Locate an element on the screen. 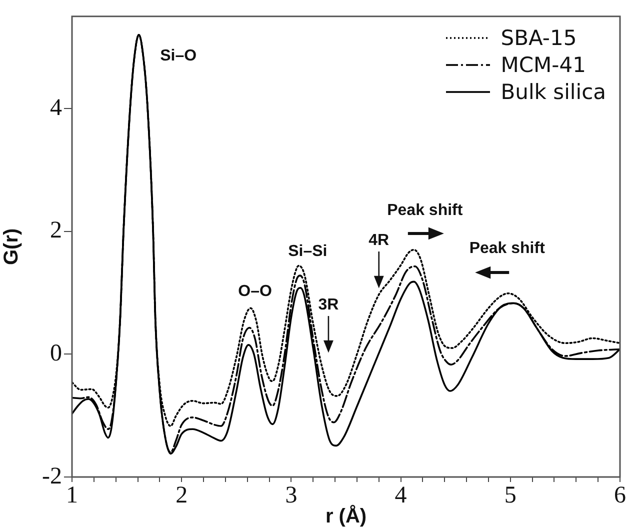 The height and width of the screenshot is (529, 626). x-tick-label: 6 is located at coordinates (620, 495).